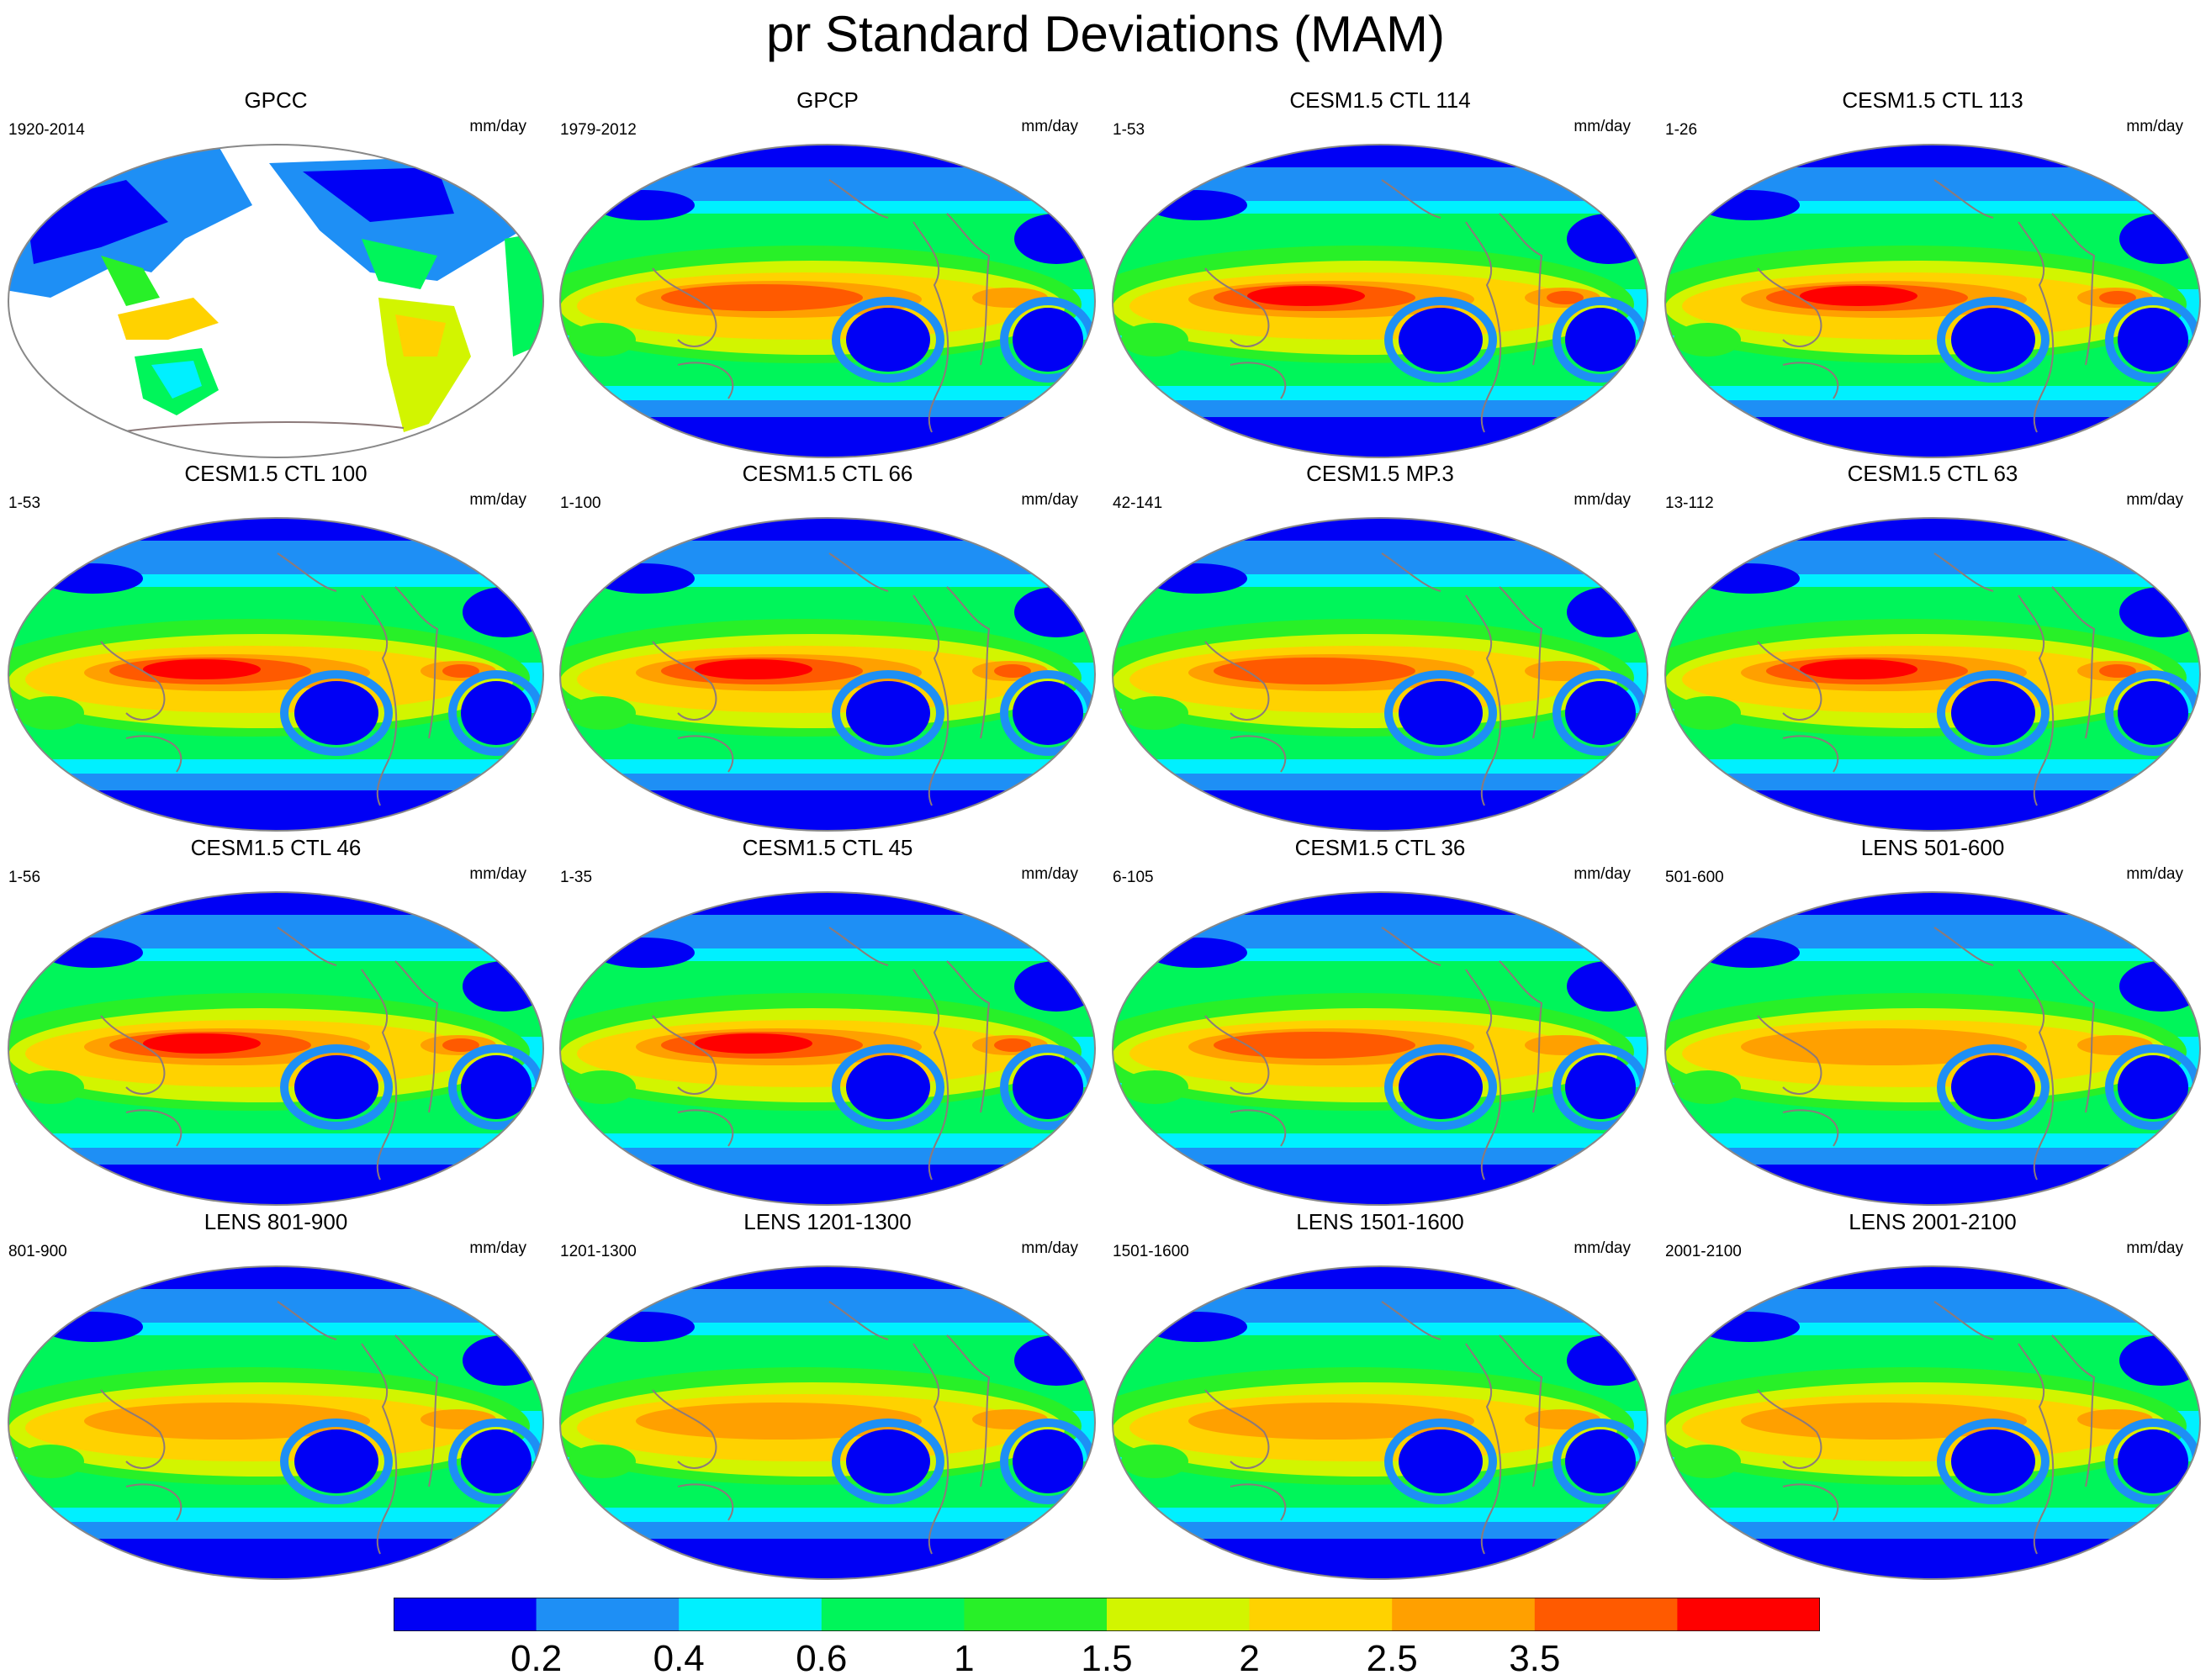 The height and width of the screenshot is (1680, 2211). I want to click on map-panel: LENS 1201-1300 1201-1300 mm/day, so click(828, 1394).